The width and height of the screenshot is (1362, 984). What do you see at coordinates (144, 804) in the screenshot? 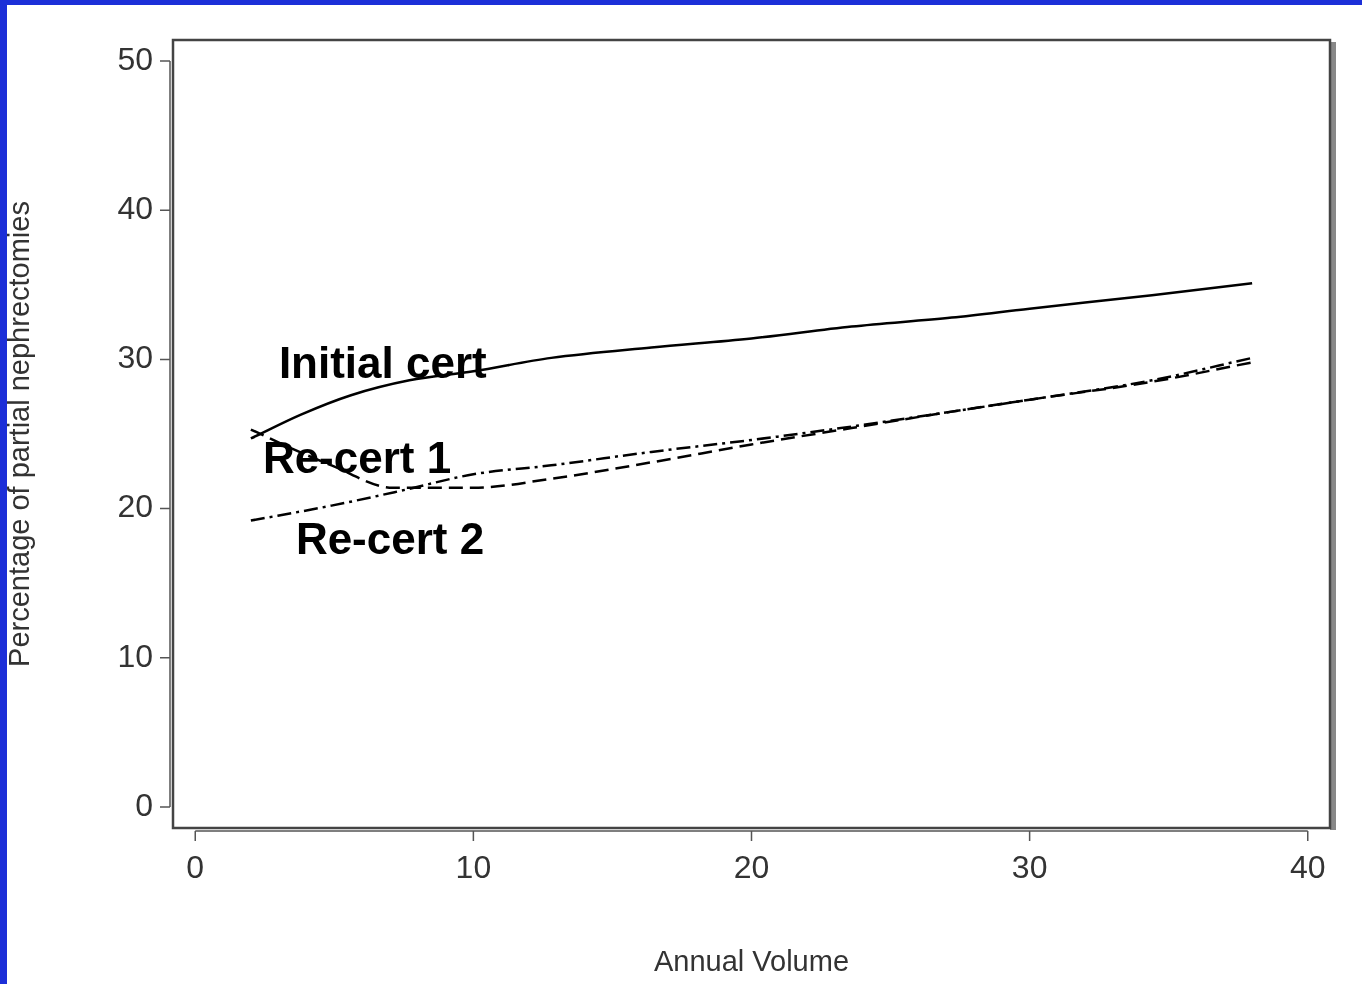
I see `y-tick-label: 0` at bounding box center [144, 804].